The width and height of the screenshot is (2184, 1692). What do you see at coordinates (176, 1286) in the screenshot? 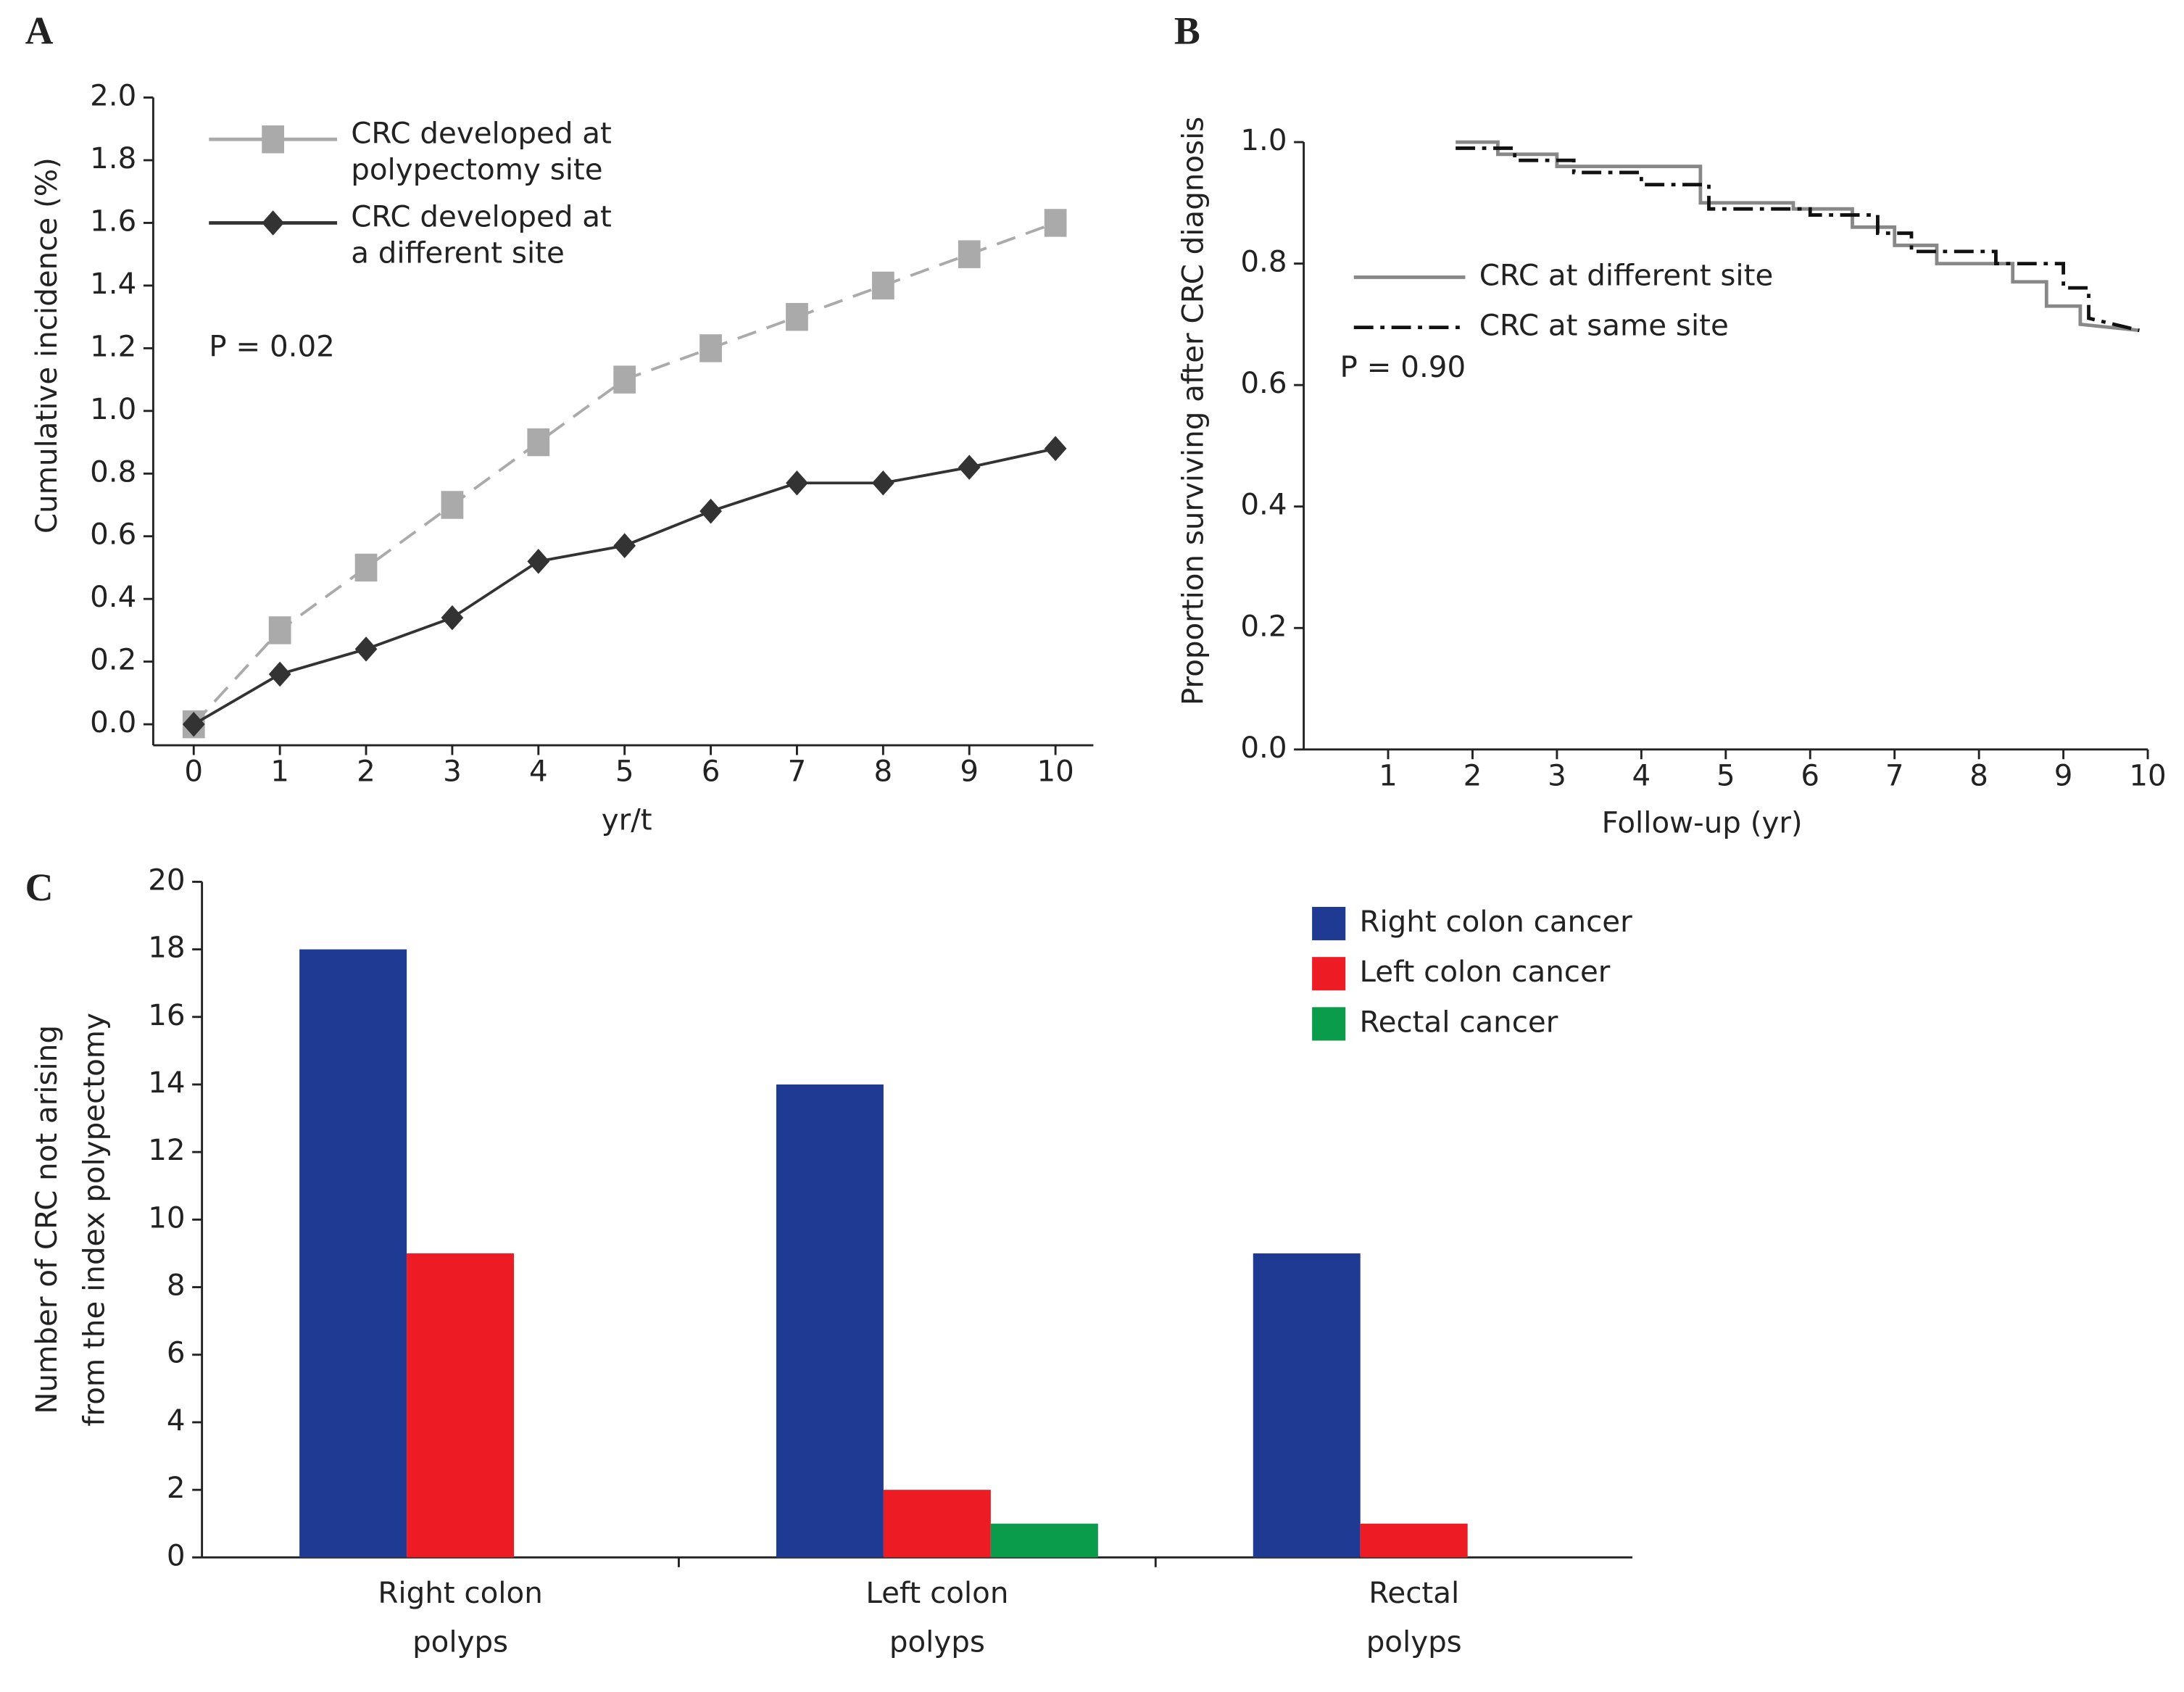
I see `y-tick-label: 8` at bounding box center [176, 1286].